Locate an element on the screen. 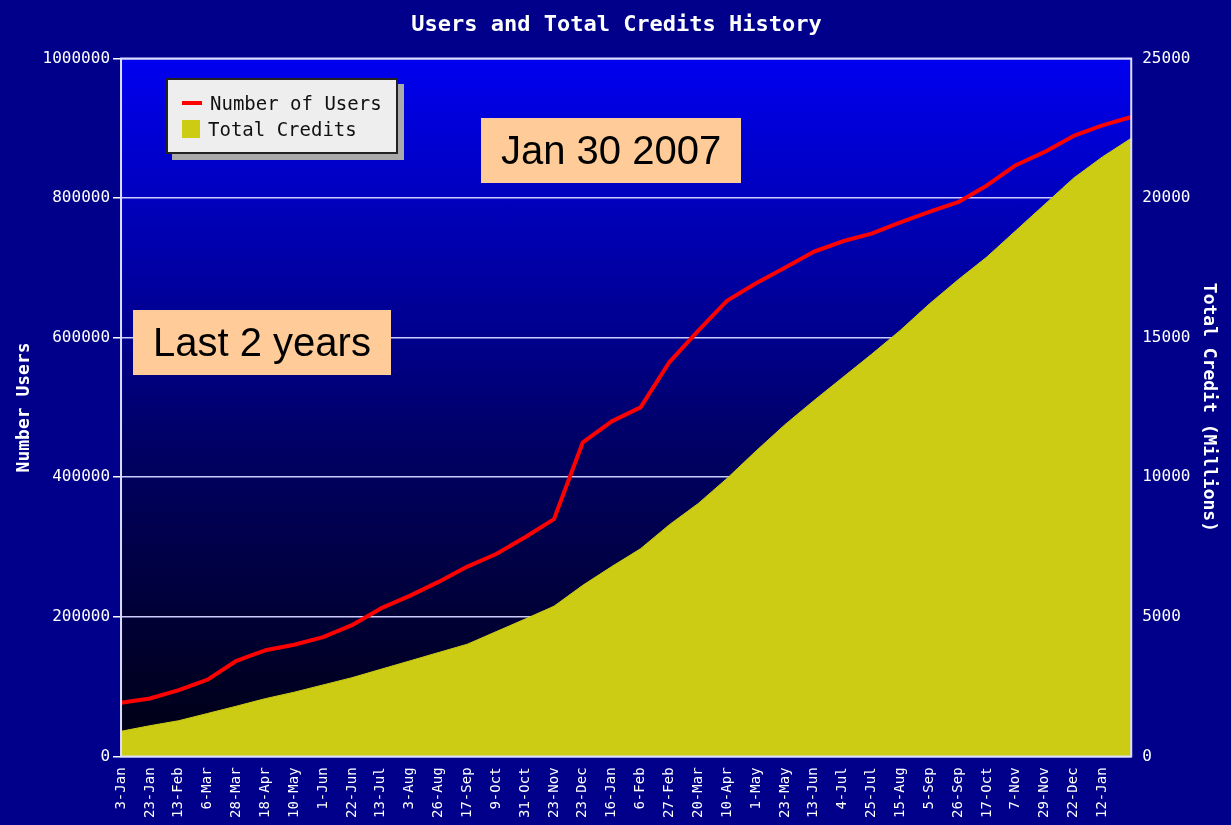 The image size is (1231, 825). x-tick-label: 22-Jun is located at coordinates (350, 793).